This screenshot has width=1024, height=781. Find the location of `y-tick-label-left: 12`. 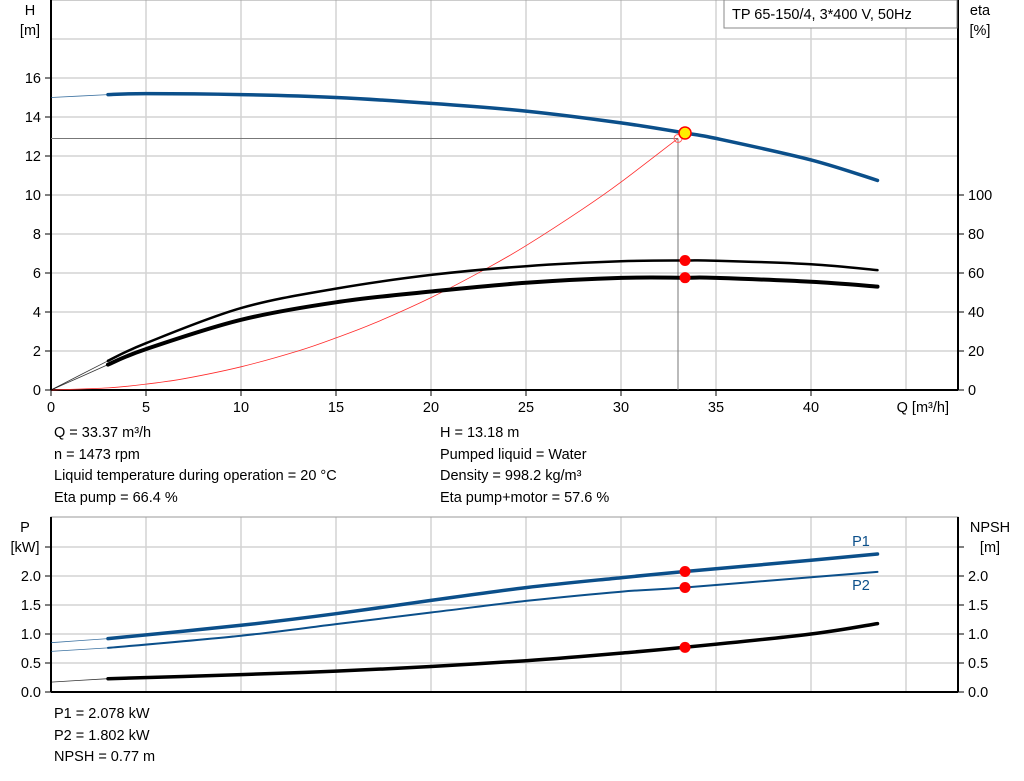

y-tick-label-left: 12 is located at coordinates (33, 157).